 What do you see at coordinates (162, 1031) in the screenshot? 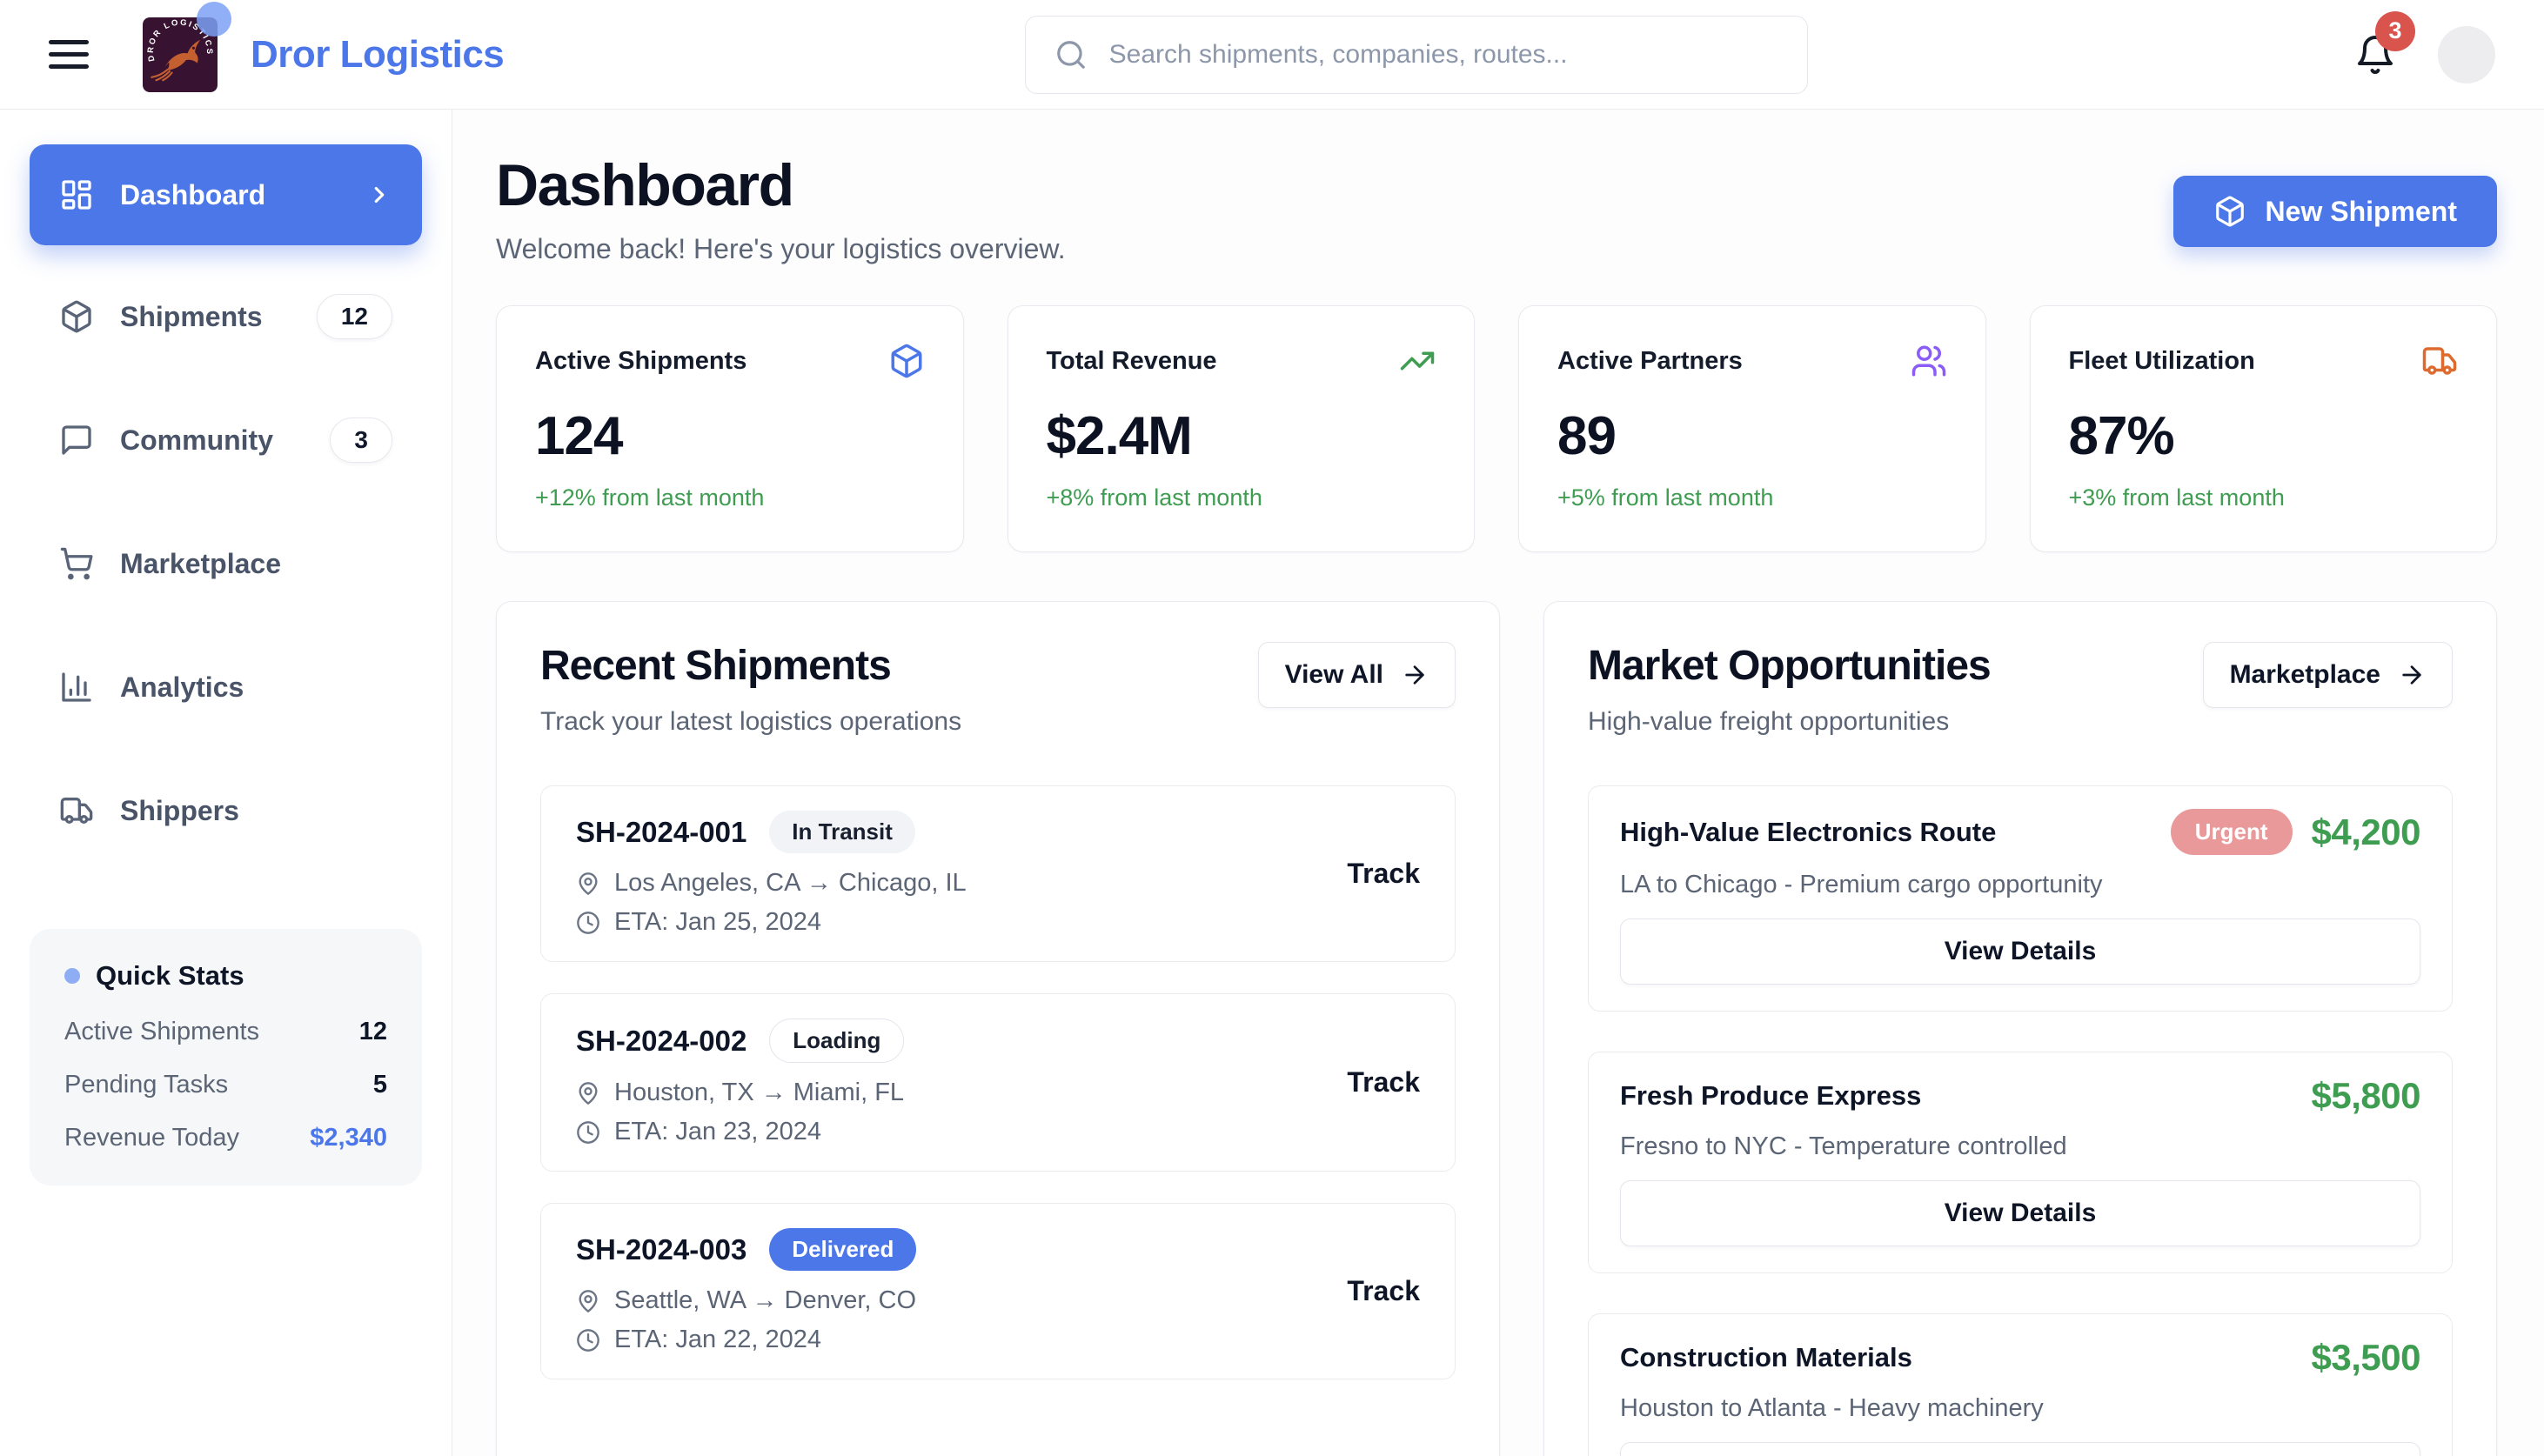
I see `quick-stat-label: Active Shipments` at bounding box center [162, 1031].